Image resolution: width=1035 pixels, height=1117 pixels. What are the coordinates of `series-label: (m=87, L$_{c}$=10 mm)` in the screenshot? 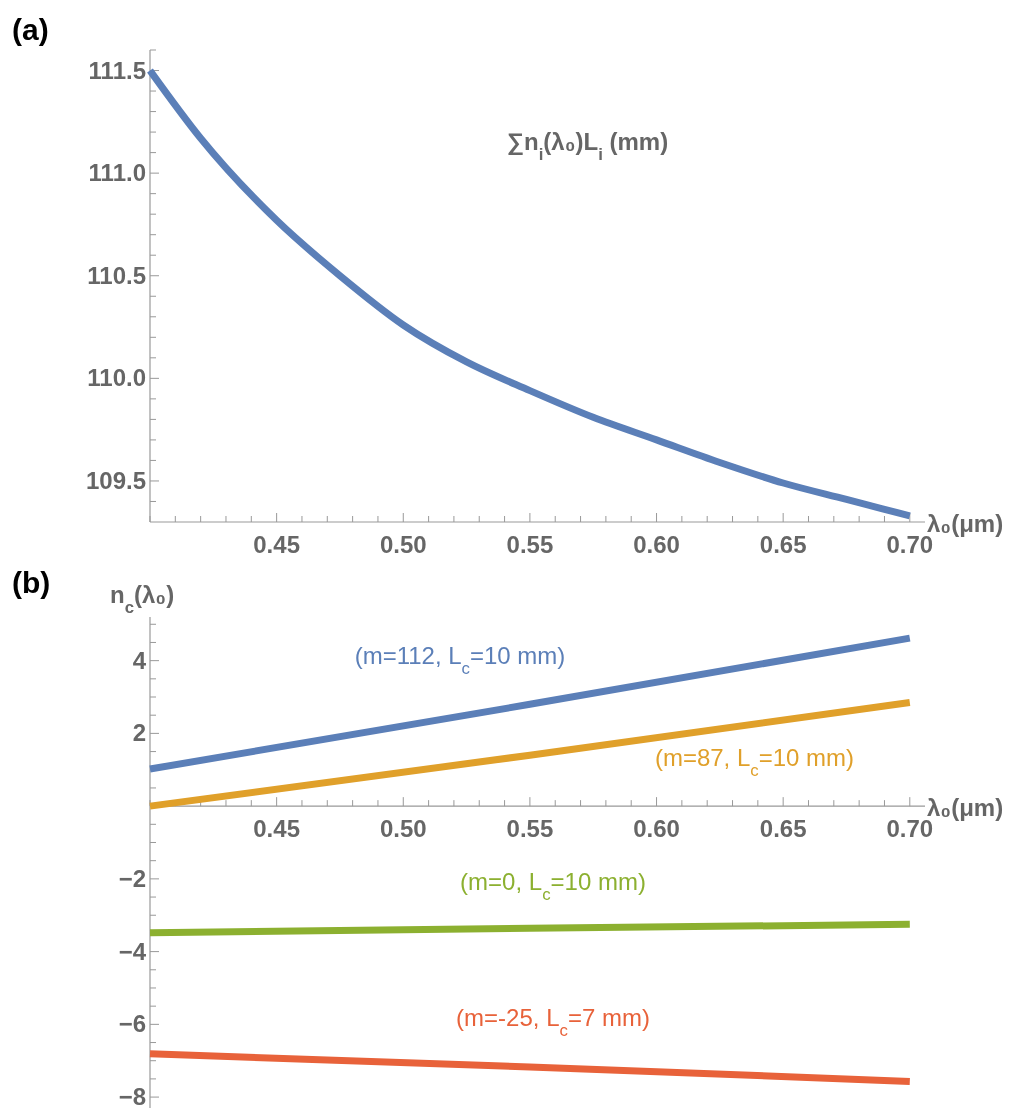 It's located at (754, 762).